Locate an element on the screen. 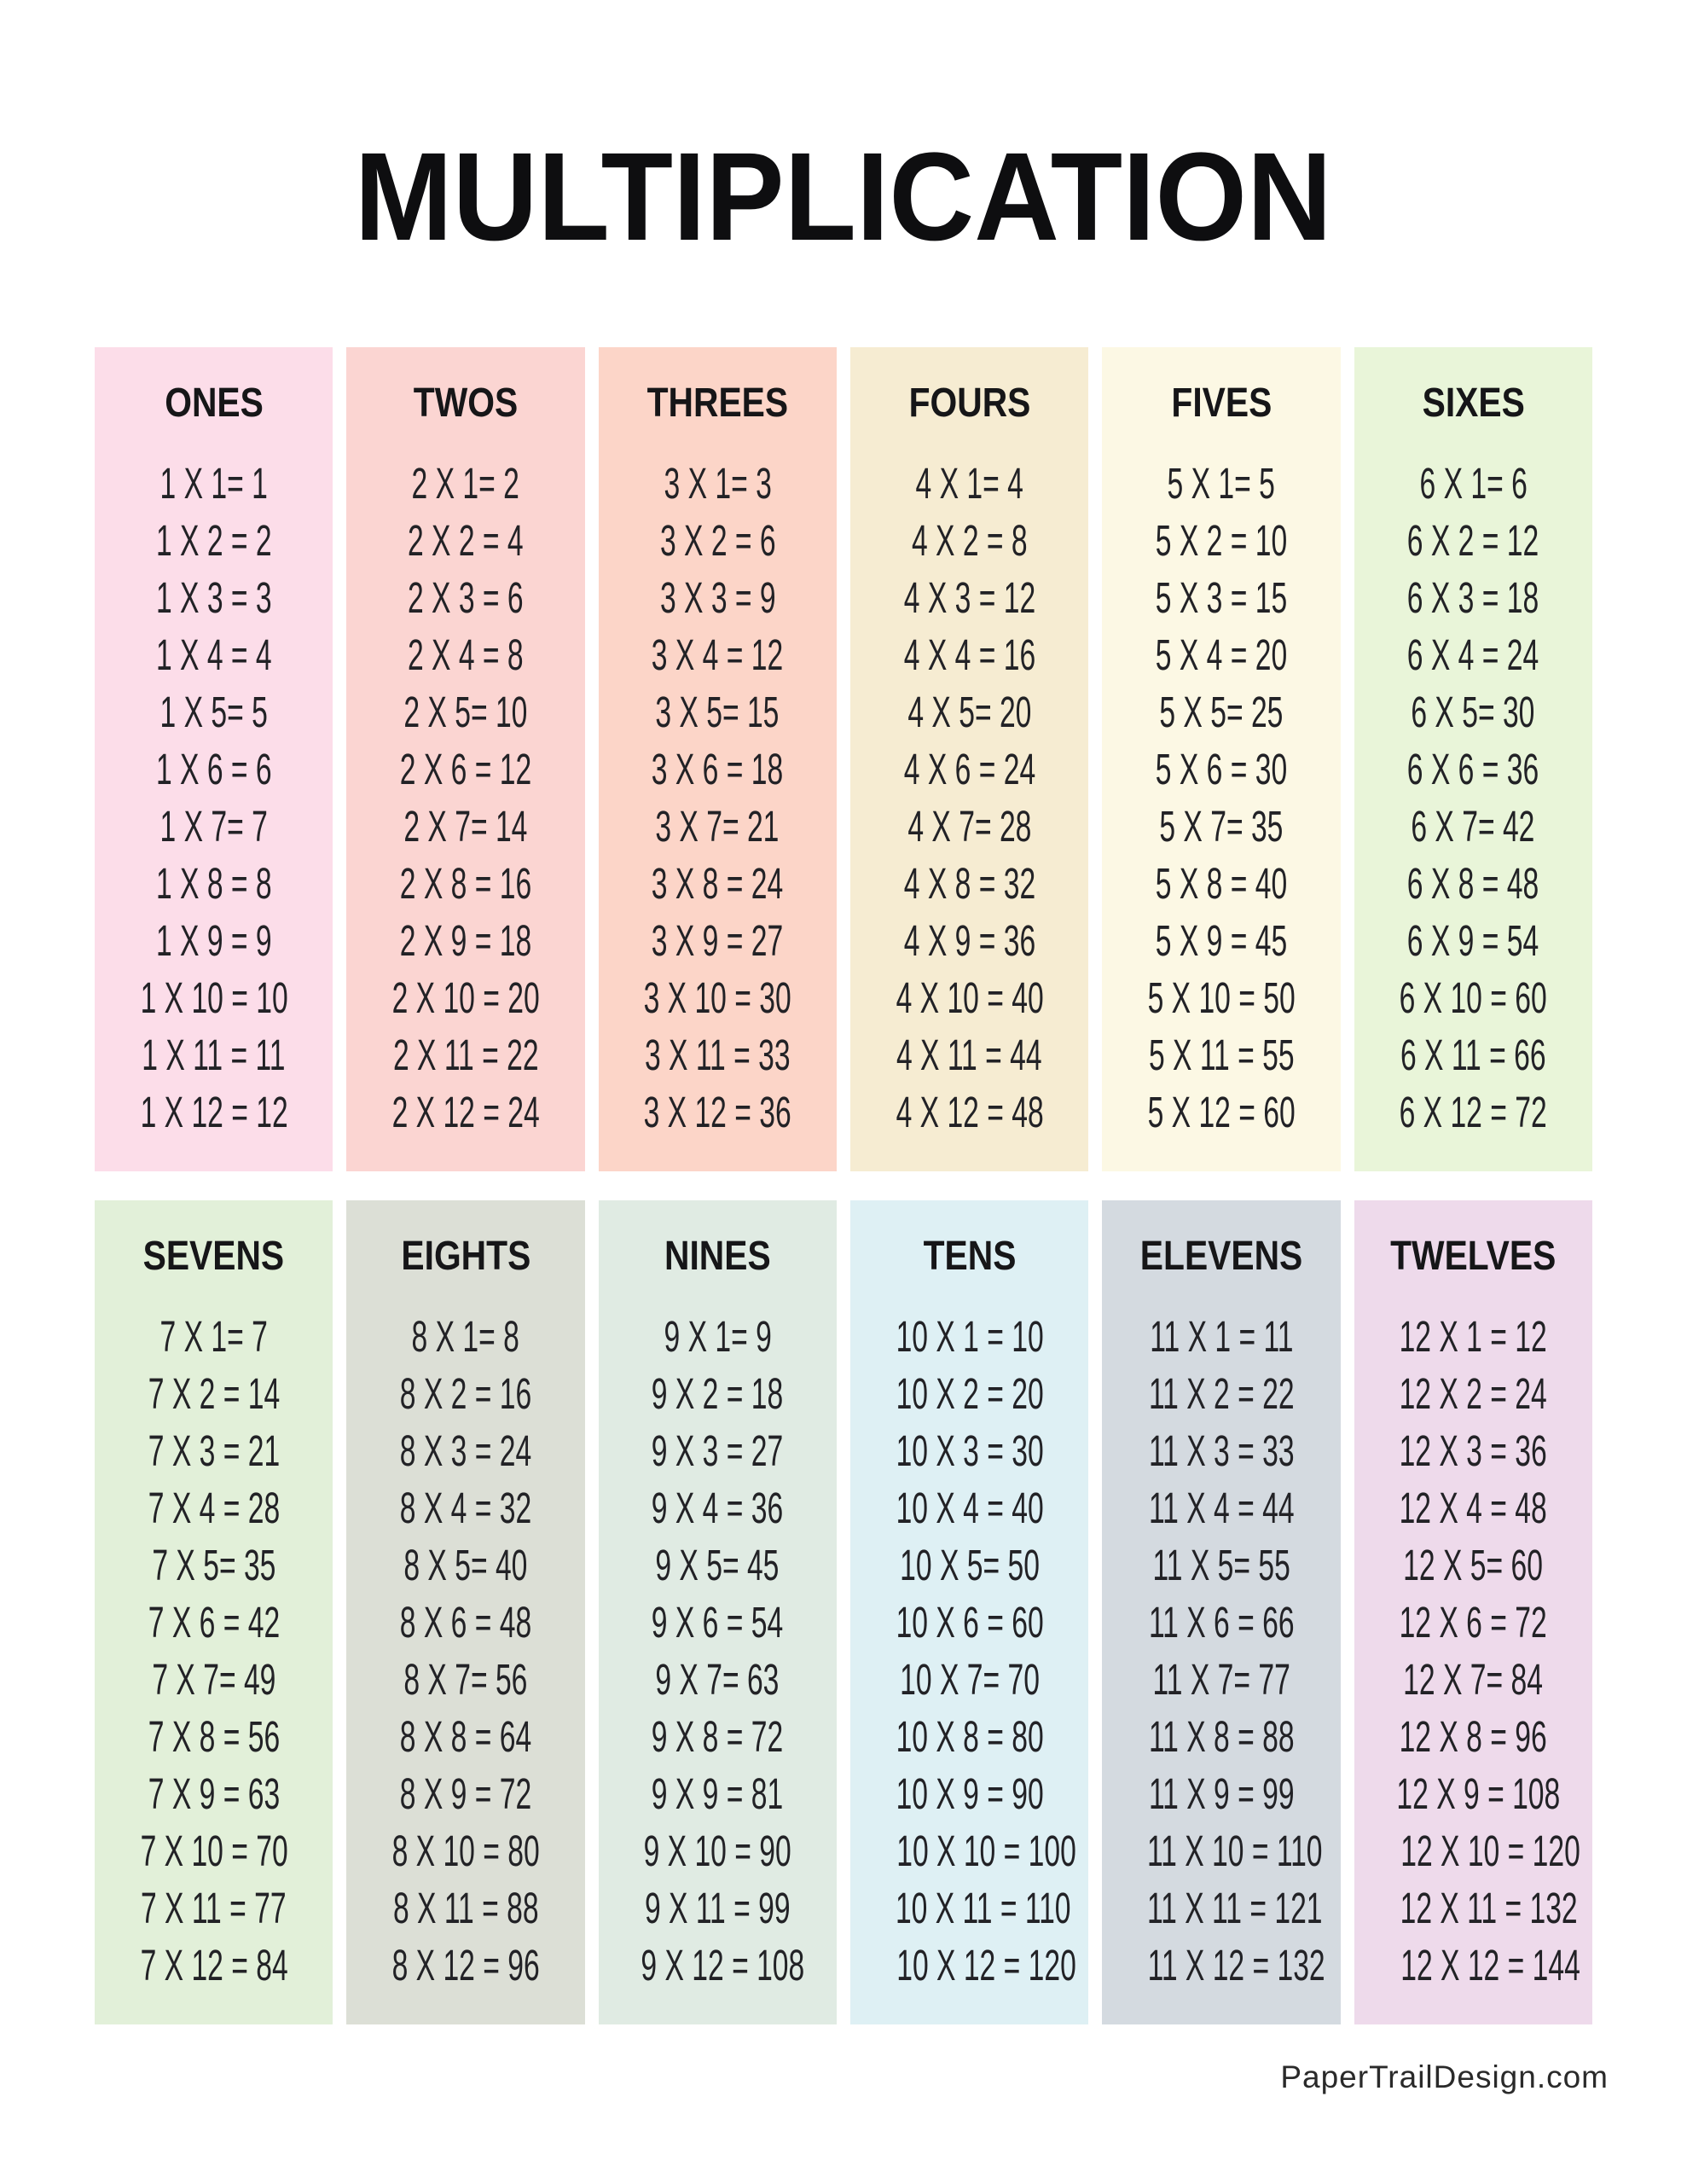  equation: 4 X 7= 28 is located at coordinates (969, 827).